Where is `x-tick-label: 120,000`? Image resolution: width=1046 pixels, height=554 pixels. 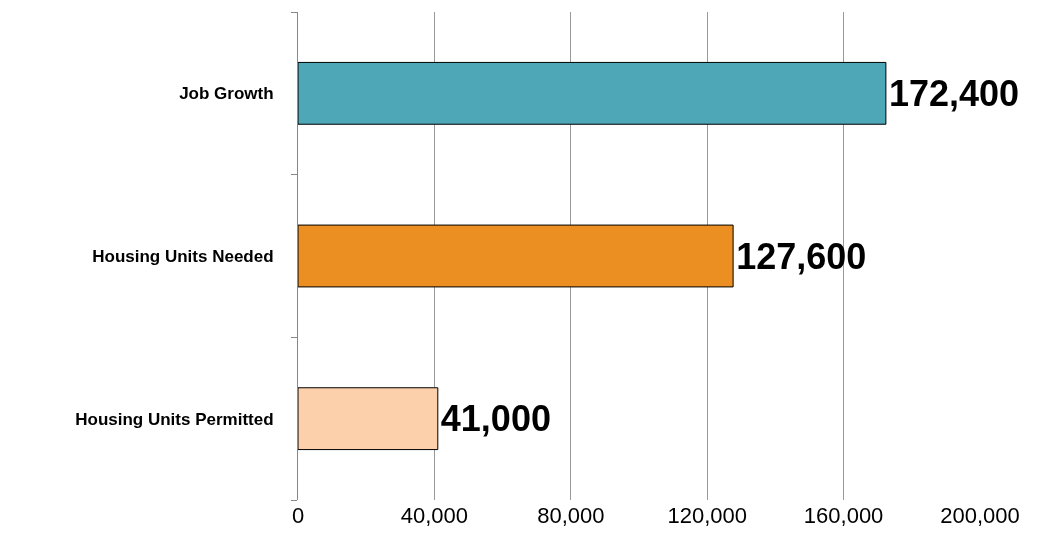 x-tick-label: 120,000 is located at coordinates (707, 515).